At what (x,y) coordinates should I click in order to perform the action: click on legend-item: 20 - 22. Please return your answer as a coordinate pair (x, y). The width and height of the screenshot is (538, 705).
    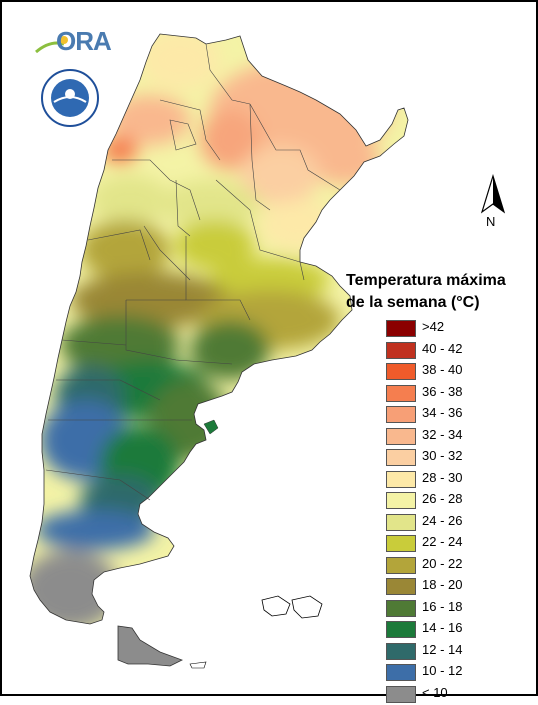
    Looking at the image, I should click on (456, 566).